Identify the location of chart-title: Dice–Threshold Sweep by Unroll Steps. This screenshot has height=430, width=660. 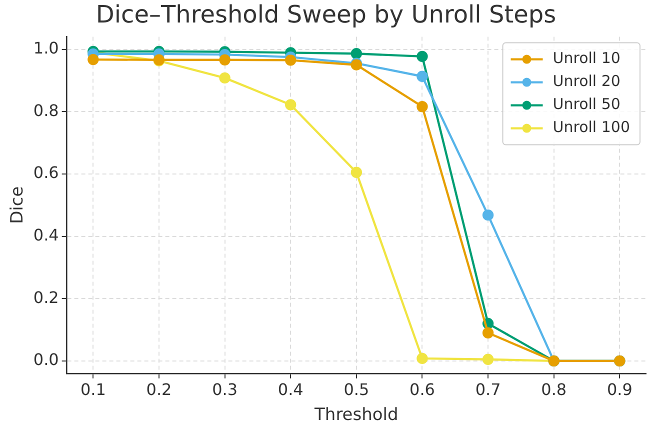
(326, 14).